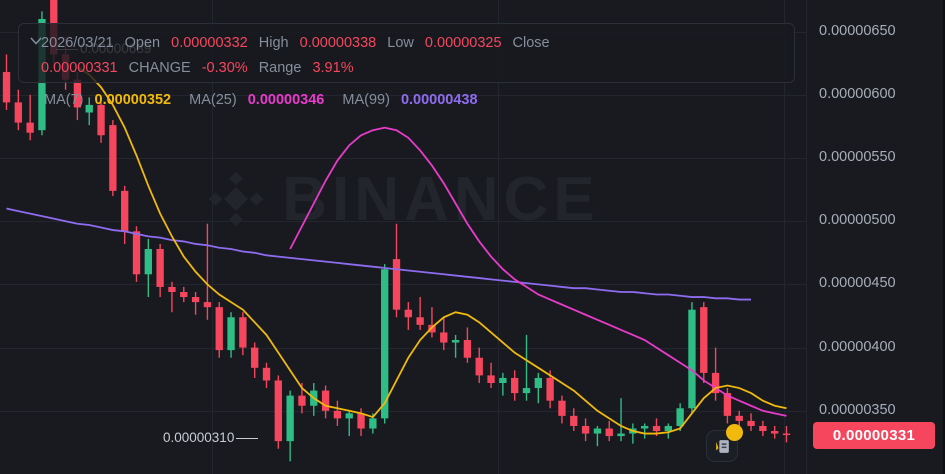  What do you see at coordinates (77, 43) in the screenshot?
I see `tooltip-date: 2026/03/21` at bounding box center [77, 43].